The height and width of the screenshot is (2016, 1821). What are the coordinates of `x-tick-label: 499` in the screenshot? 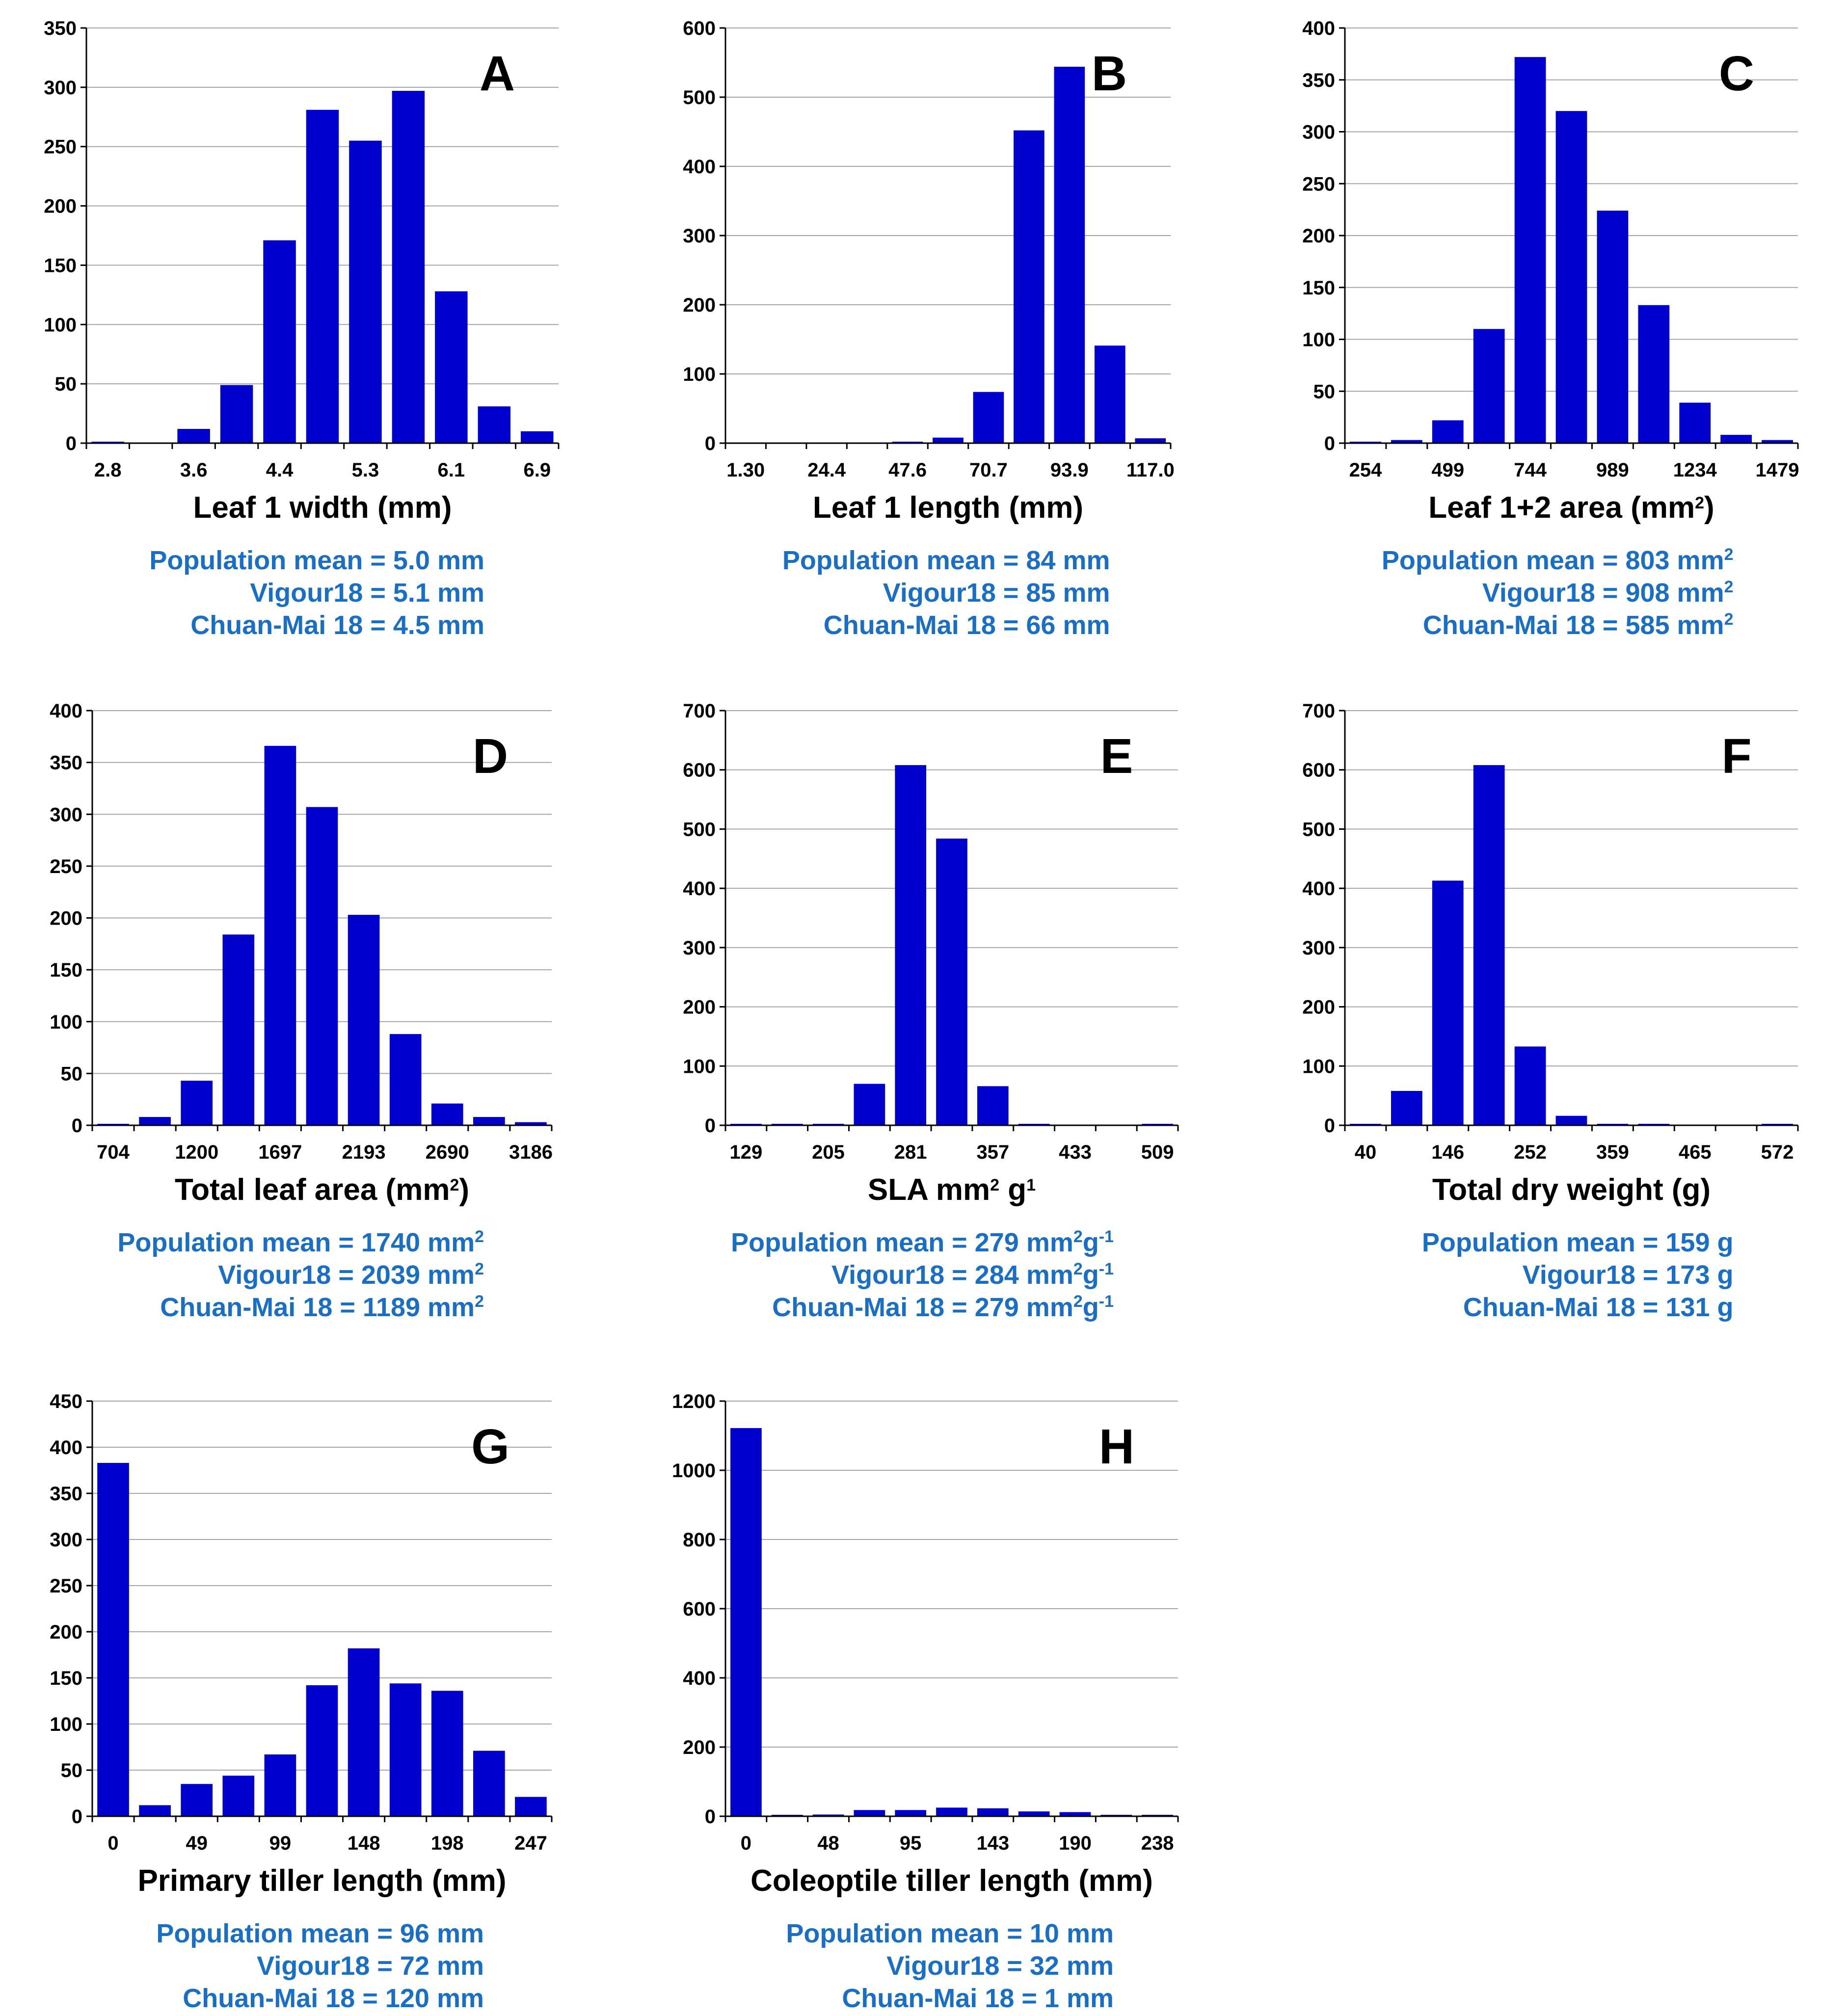 It's located at (1448, 470).